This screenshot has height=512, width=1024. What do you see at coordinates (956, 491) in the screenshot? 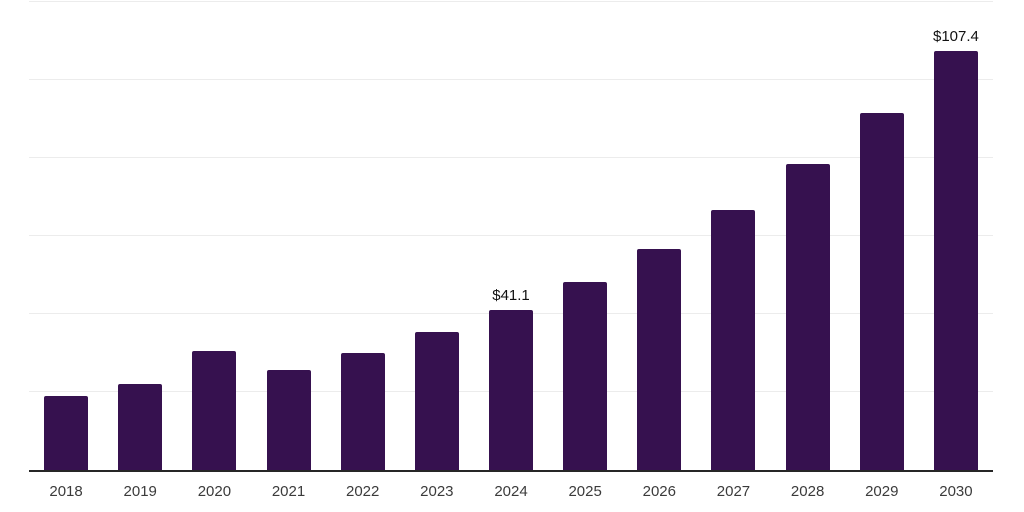
I see `x-tick-2030: 2030` at bounding box center [956, 491].